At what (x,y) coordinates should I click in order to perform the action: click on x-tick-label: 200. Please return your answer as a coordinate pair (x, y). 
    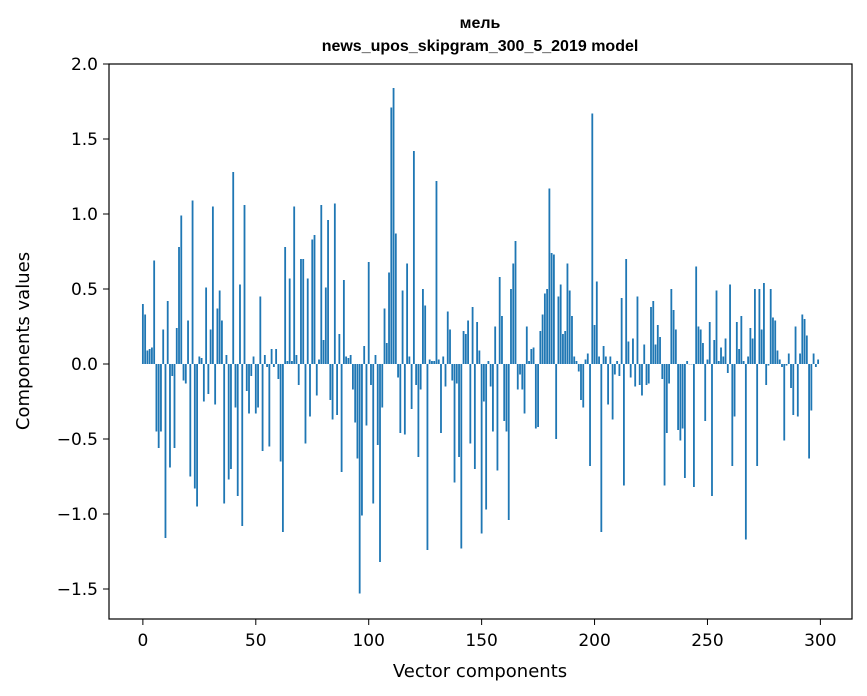
    Looking at the image, I should click on (594, 641).